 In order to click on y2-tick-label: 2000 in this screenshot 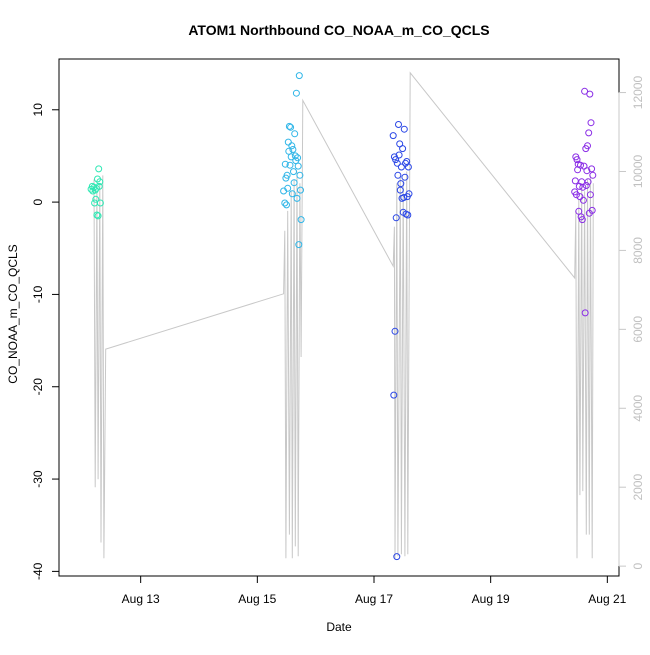, I will do `click(638, 487)`.